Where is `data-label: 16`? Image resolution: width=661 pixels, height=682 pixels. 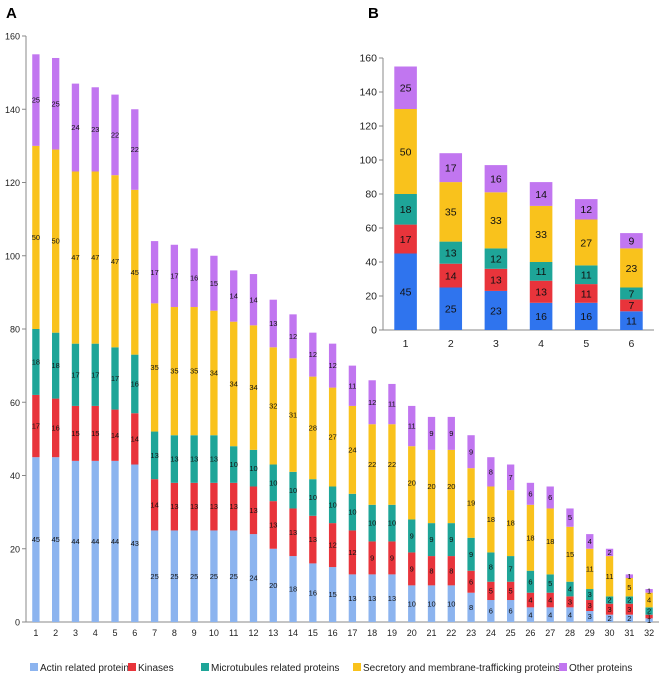 data-label: 16 is located at coordinates (135, 384).